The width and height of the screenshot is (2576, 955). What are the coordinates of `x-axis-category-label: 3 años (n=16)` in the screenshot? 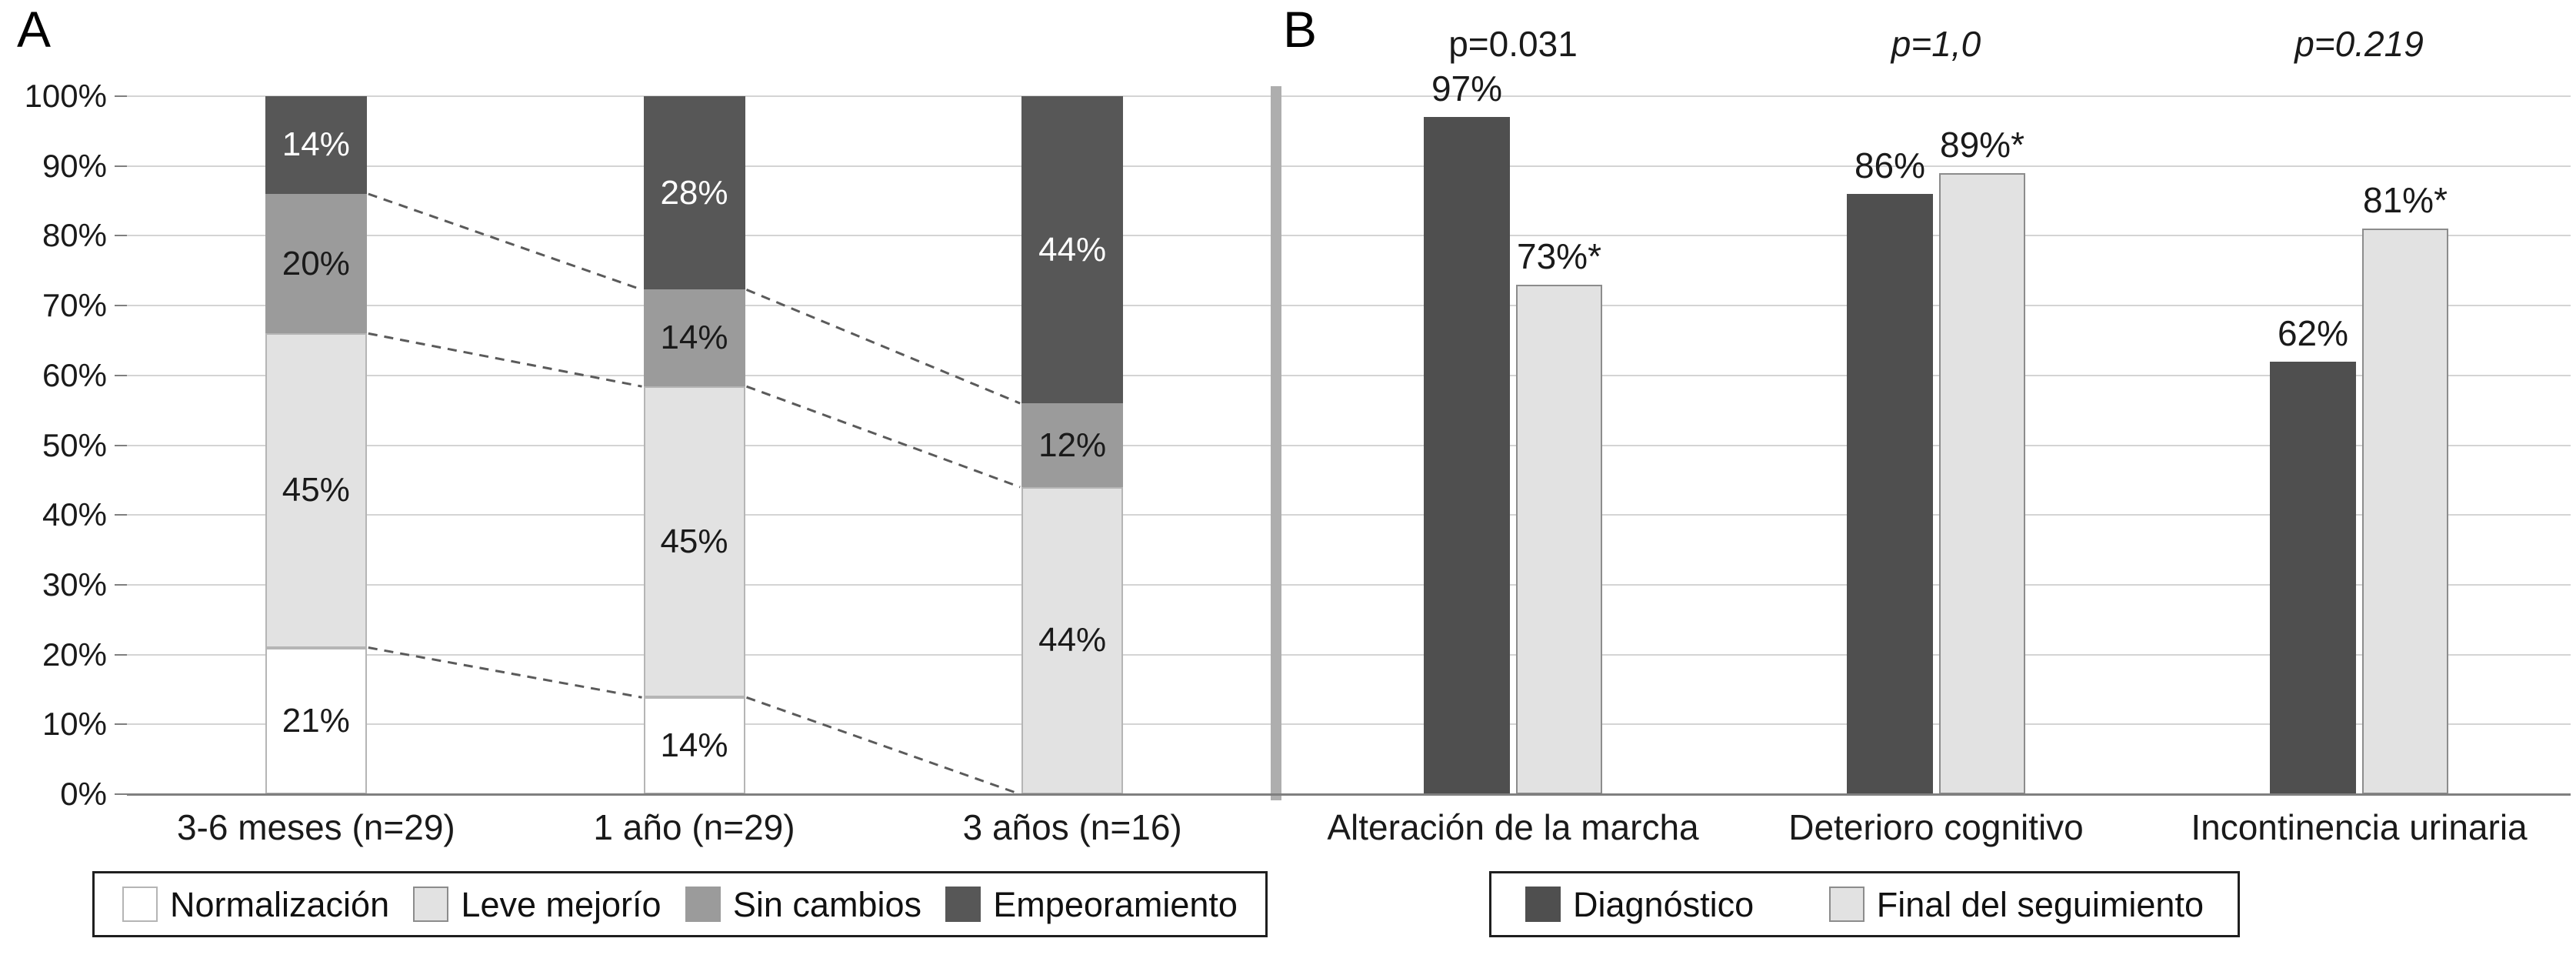 It's located at (1072, 827).